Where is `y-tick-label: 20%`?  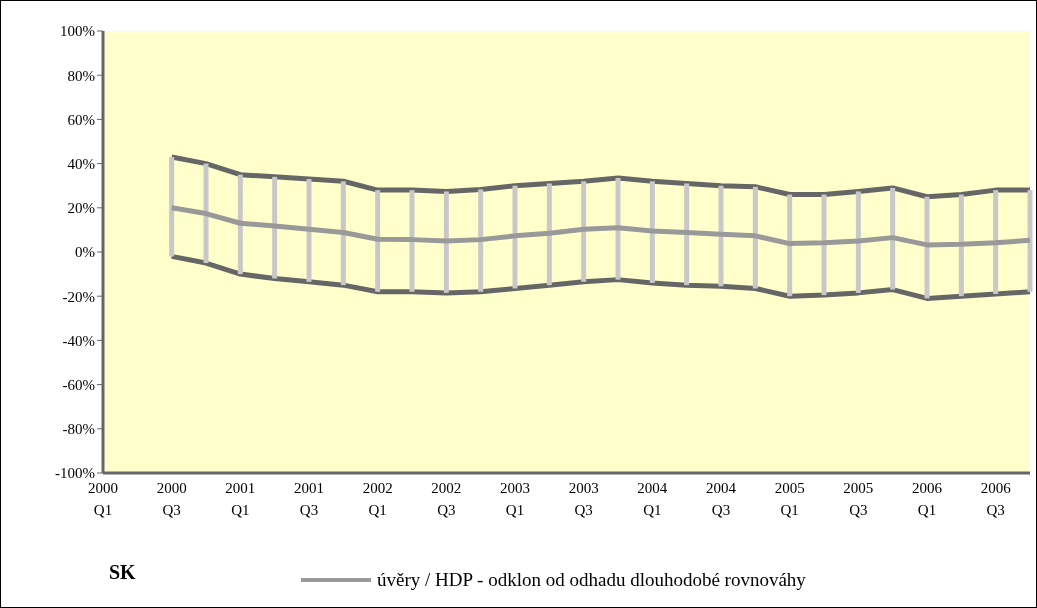 y-tick-label: 20% is located at coordinates (81, 208).